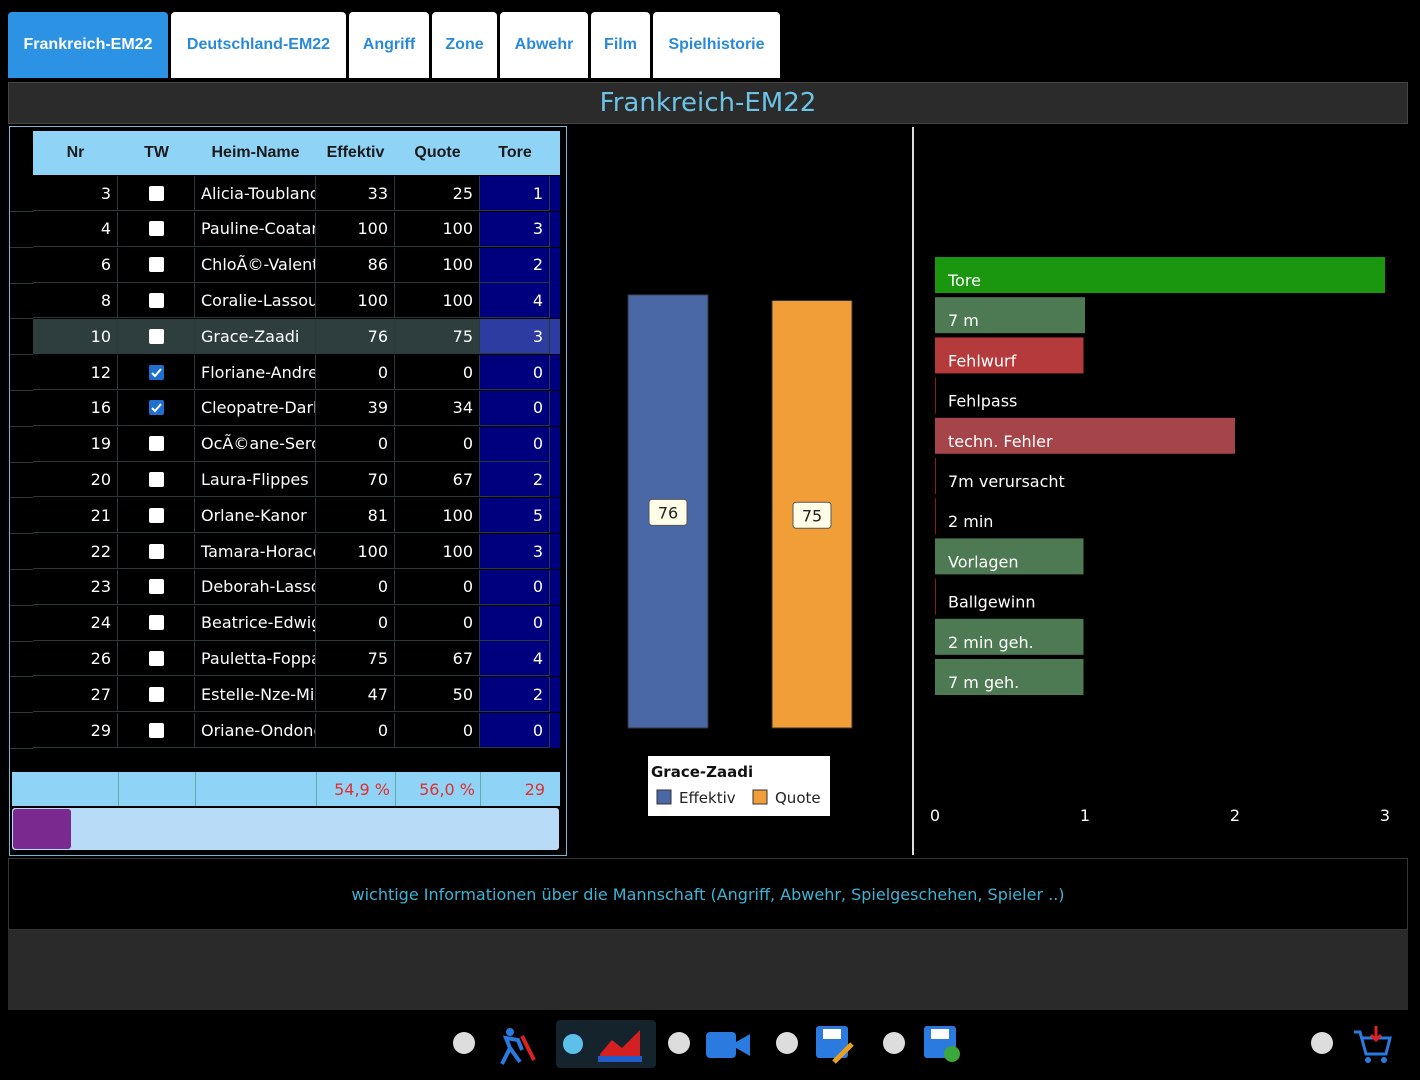  Describe the element at coordinates (75, 265) in the screenshot. I see `table-cell: 6` at that location.